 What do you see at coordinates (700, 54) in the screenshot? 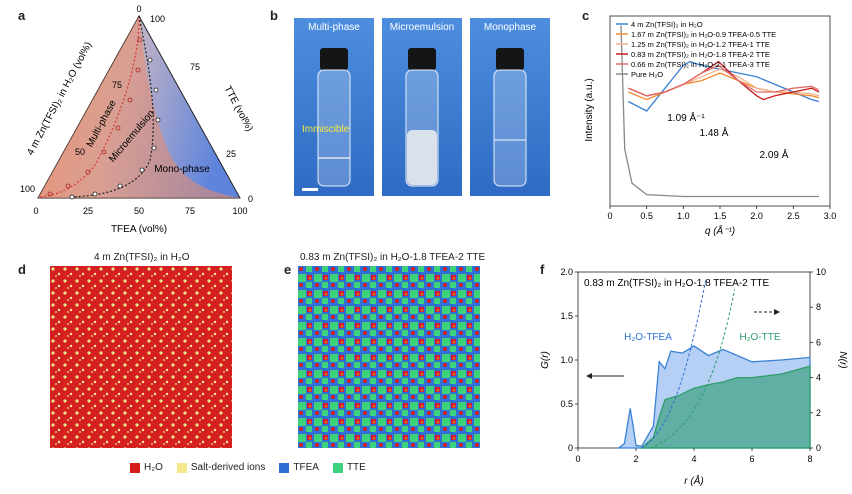
I see `c-legend-label: 0.83 m Zn(TFSI)₂ in H₂O-1.8 TFEA-2 TTE` at bounding box center [700, 54].